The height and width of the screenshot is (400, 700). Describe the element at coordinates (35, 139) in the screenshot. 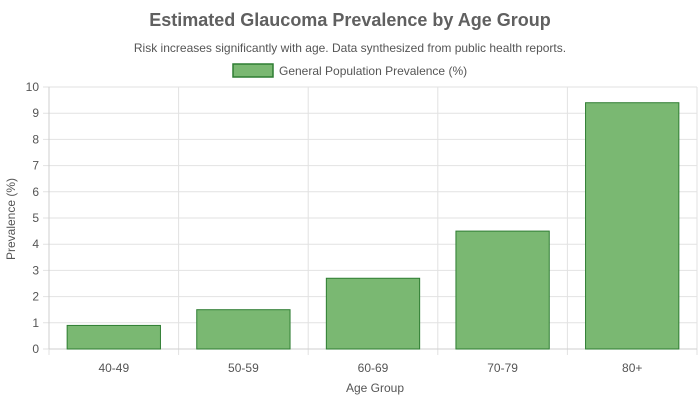

I see `y-tick-label: 8` at that location.